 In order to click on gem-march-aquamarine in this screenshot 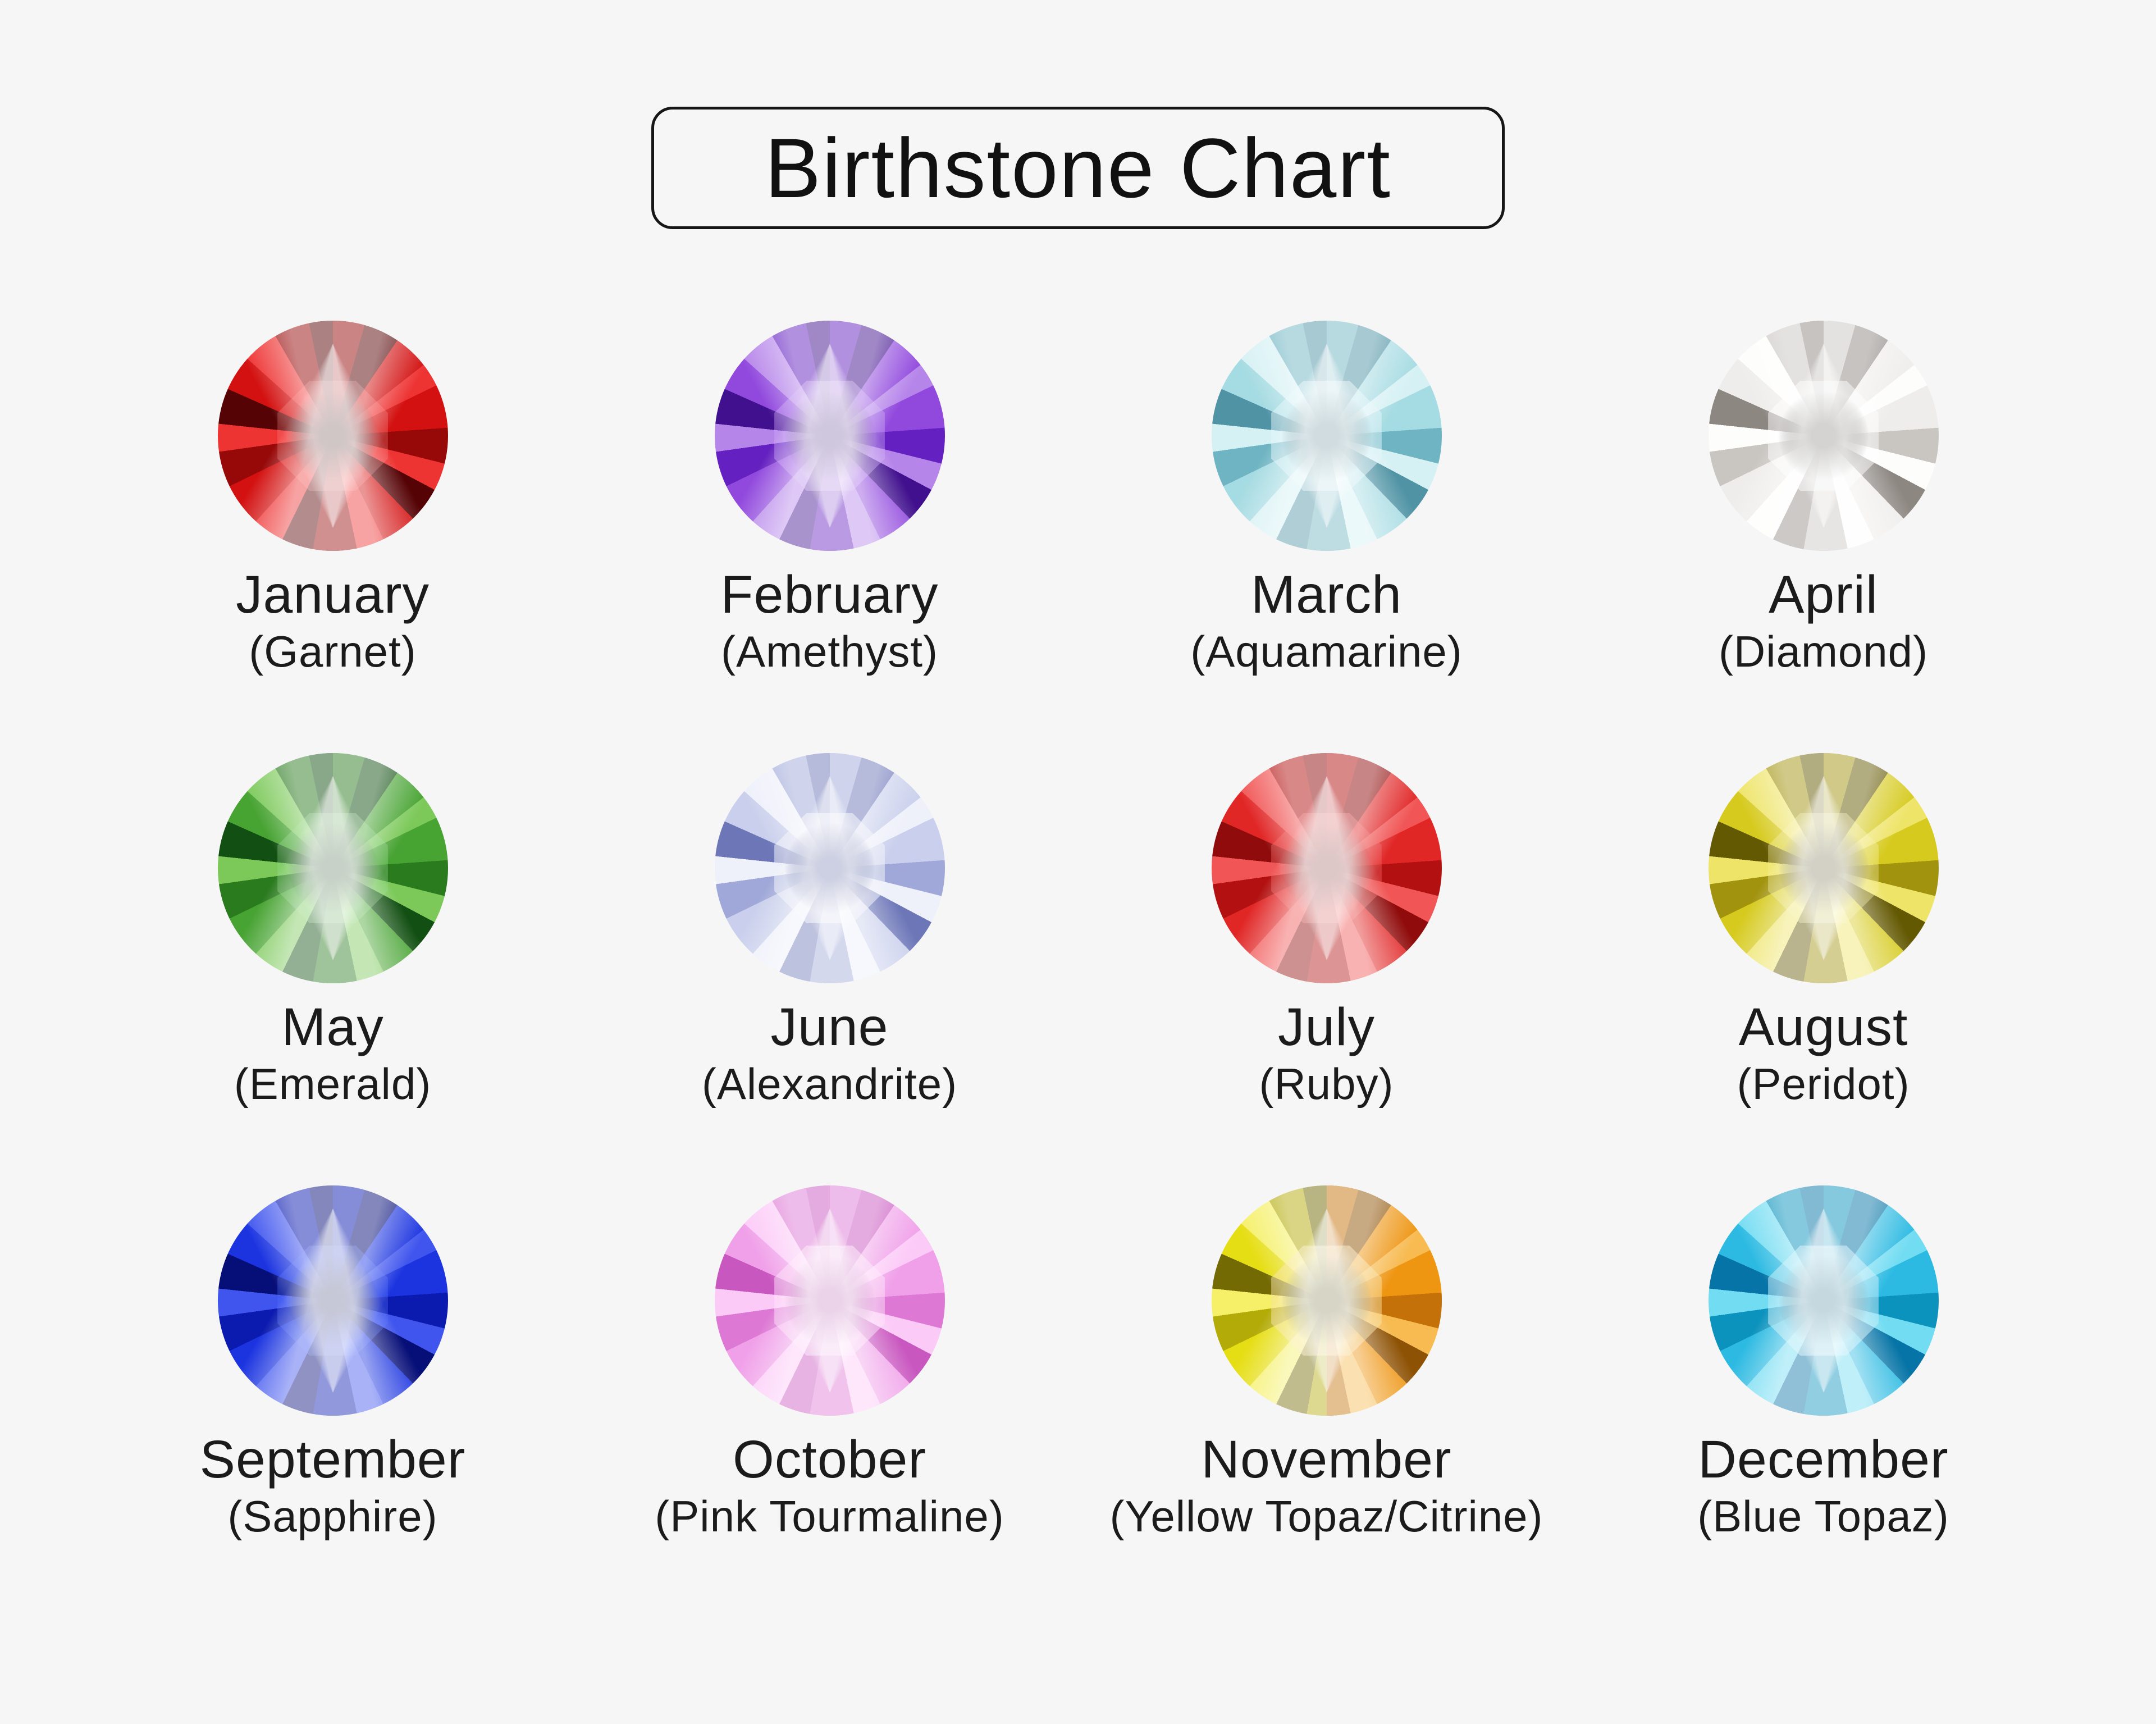, I will do `click(1326, 436)`.